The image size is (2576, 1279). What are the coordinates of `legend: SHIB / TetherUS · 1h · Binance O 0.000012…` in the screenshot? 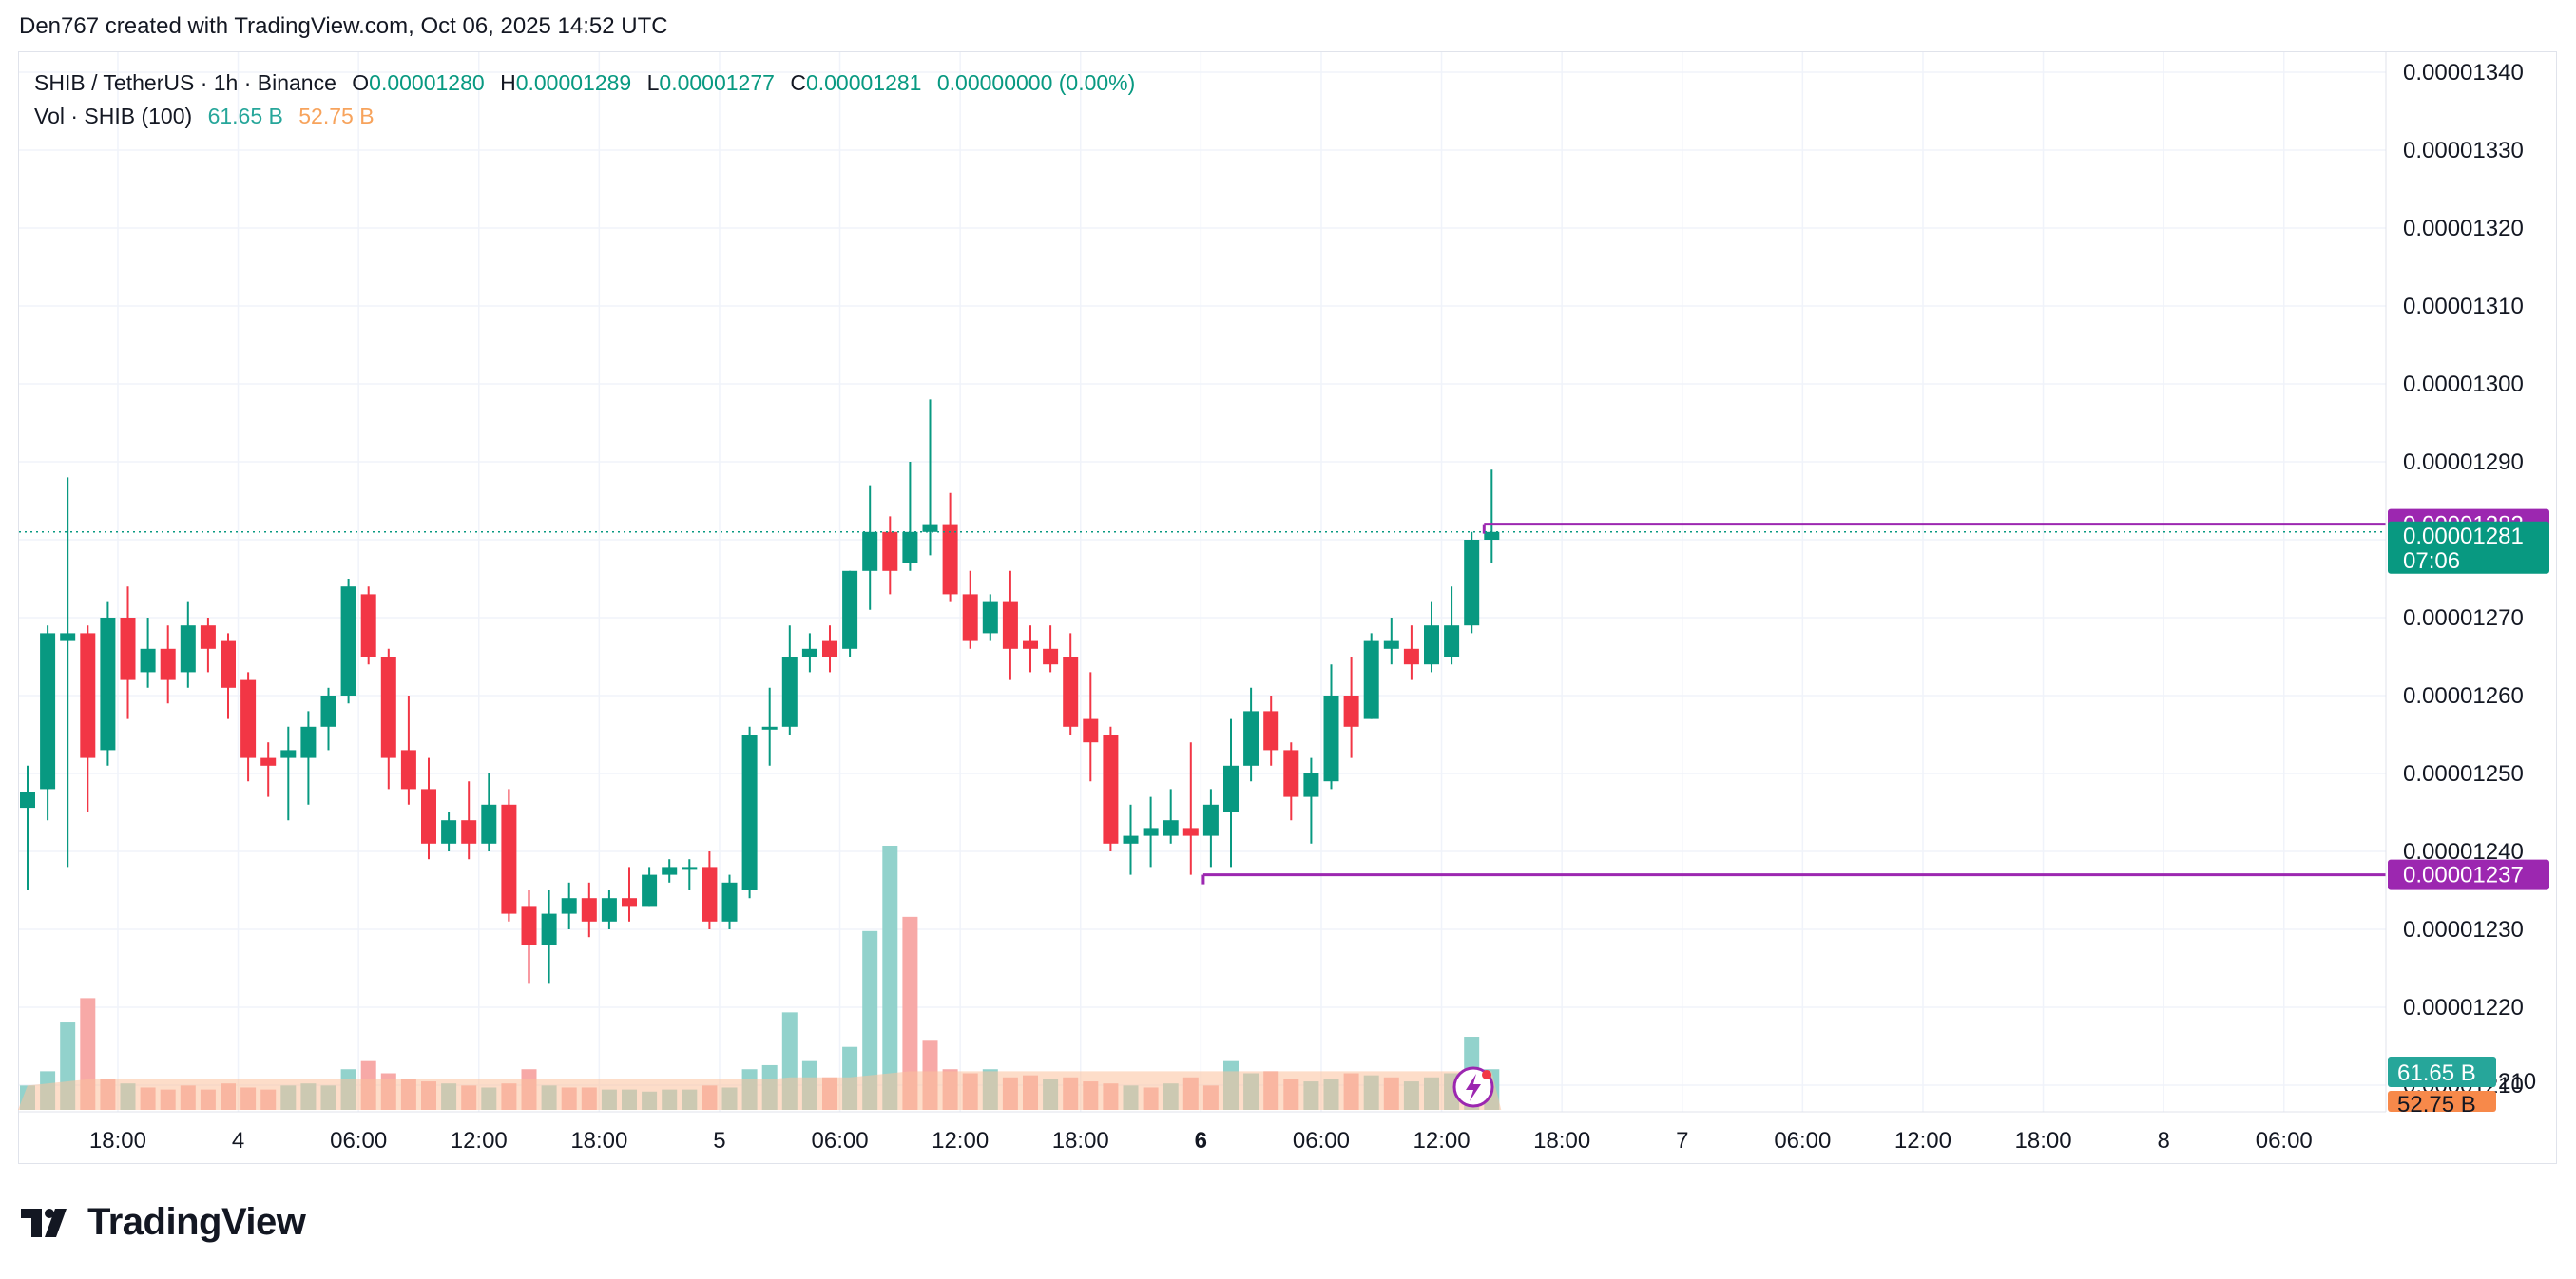 It's located at (584, 100).